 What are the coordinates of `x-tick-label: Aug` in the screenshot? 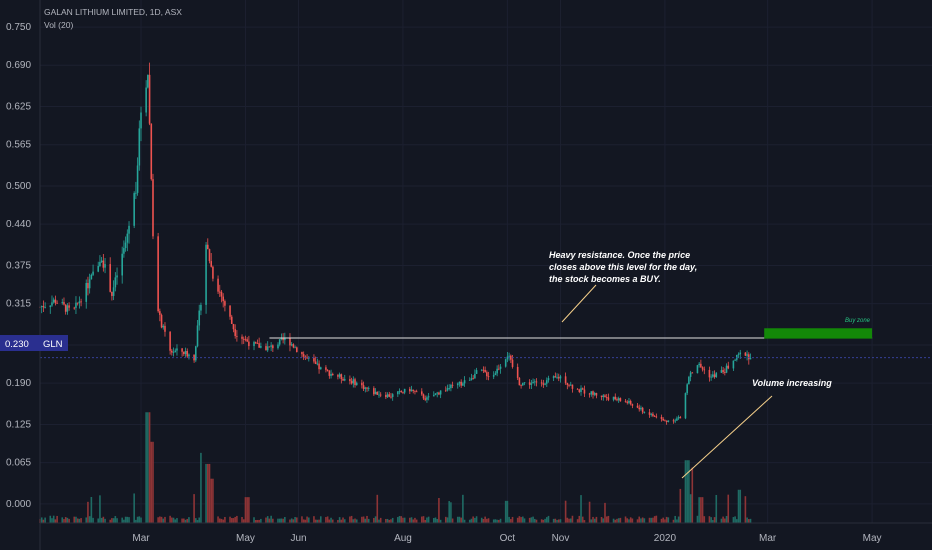 It's located at (403, 538).